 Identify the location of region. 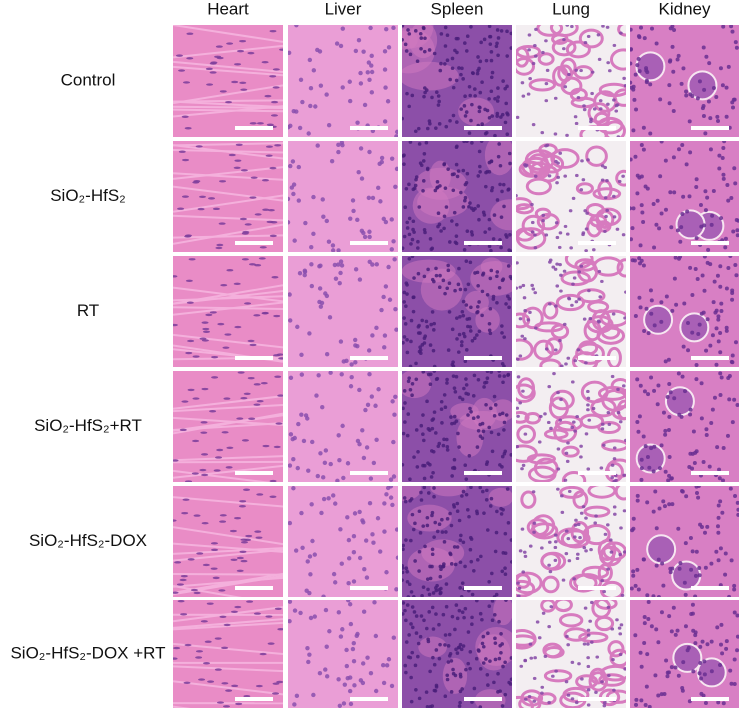
(414, 384).